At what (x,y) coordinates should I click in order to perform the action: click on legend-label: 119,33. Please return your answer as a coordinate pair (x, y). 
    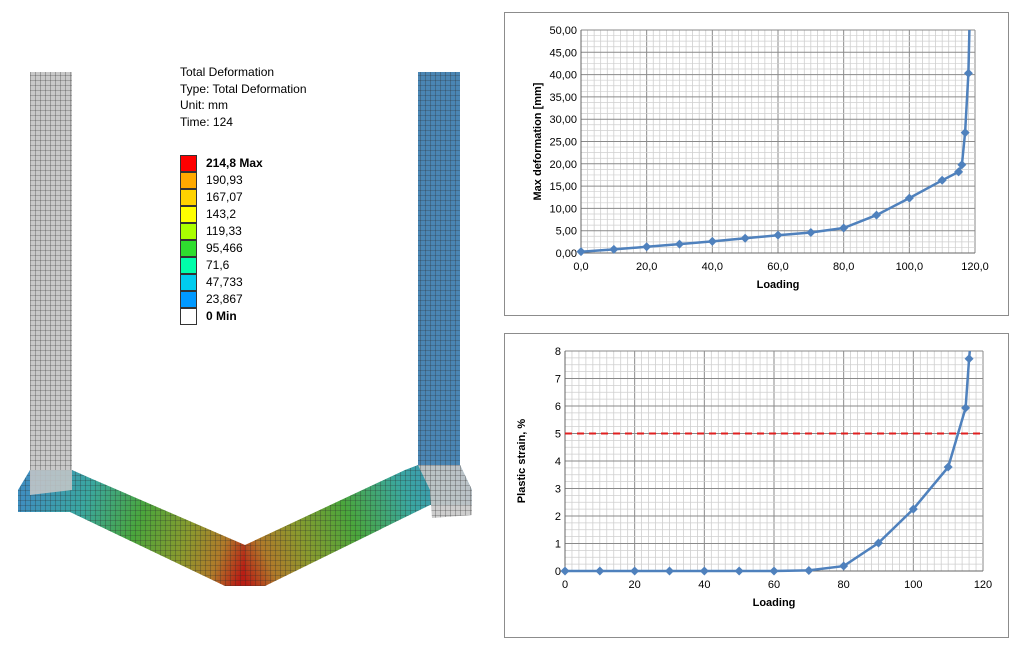
    Looking at the image, I should click on (224, 231).